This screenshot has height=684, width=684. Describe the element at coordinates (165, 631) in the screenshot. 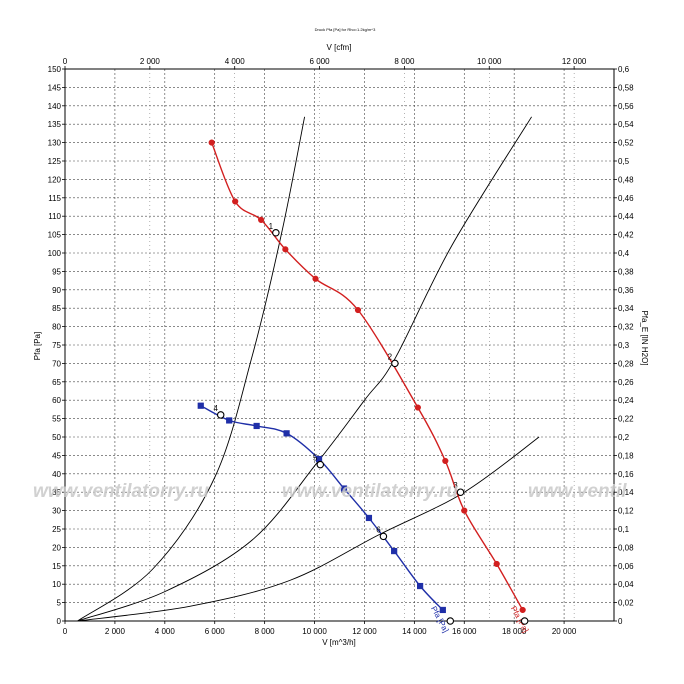

I see `x-tick-label: 4 000` at that location.